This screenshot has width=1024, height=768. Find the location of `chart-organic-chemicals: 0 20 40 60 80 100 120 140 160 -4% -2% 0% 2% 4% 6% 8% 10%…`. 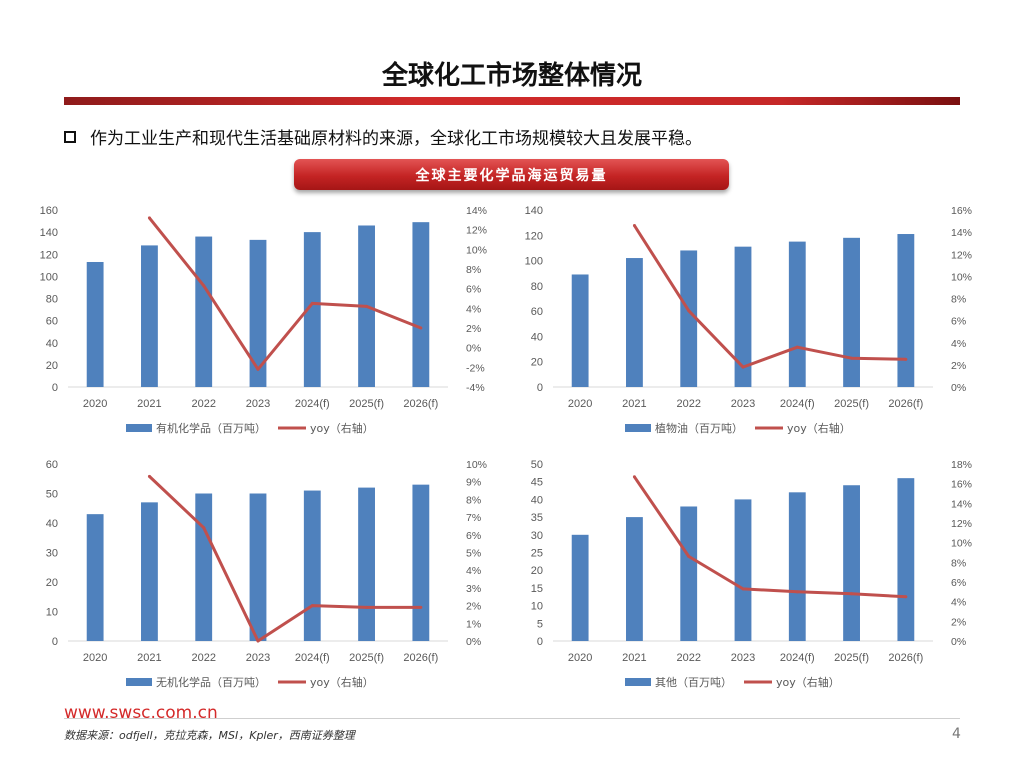

chart-organic-chemicals: 0 20 40 60 80 100 120 140 160 -4% -2% 0% 2% 4% 6% 8% 10%… is located at coordinates (260, 323).